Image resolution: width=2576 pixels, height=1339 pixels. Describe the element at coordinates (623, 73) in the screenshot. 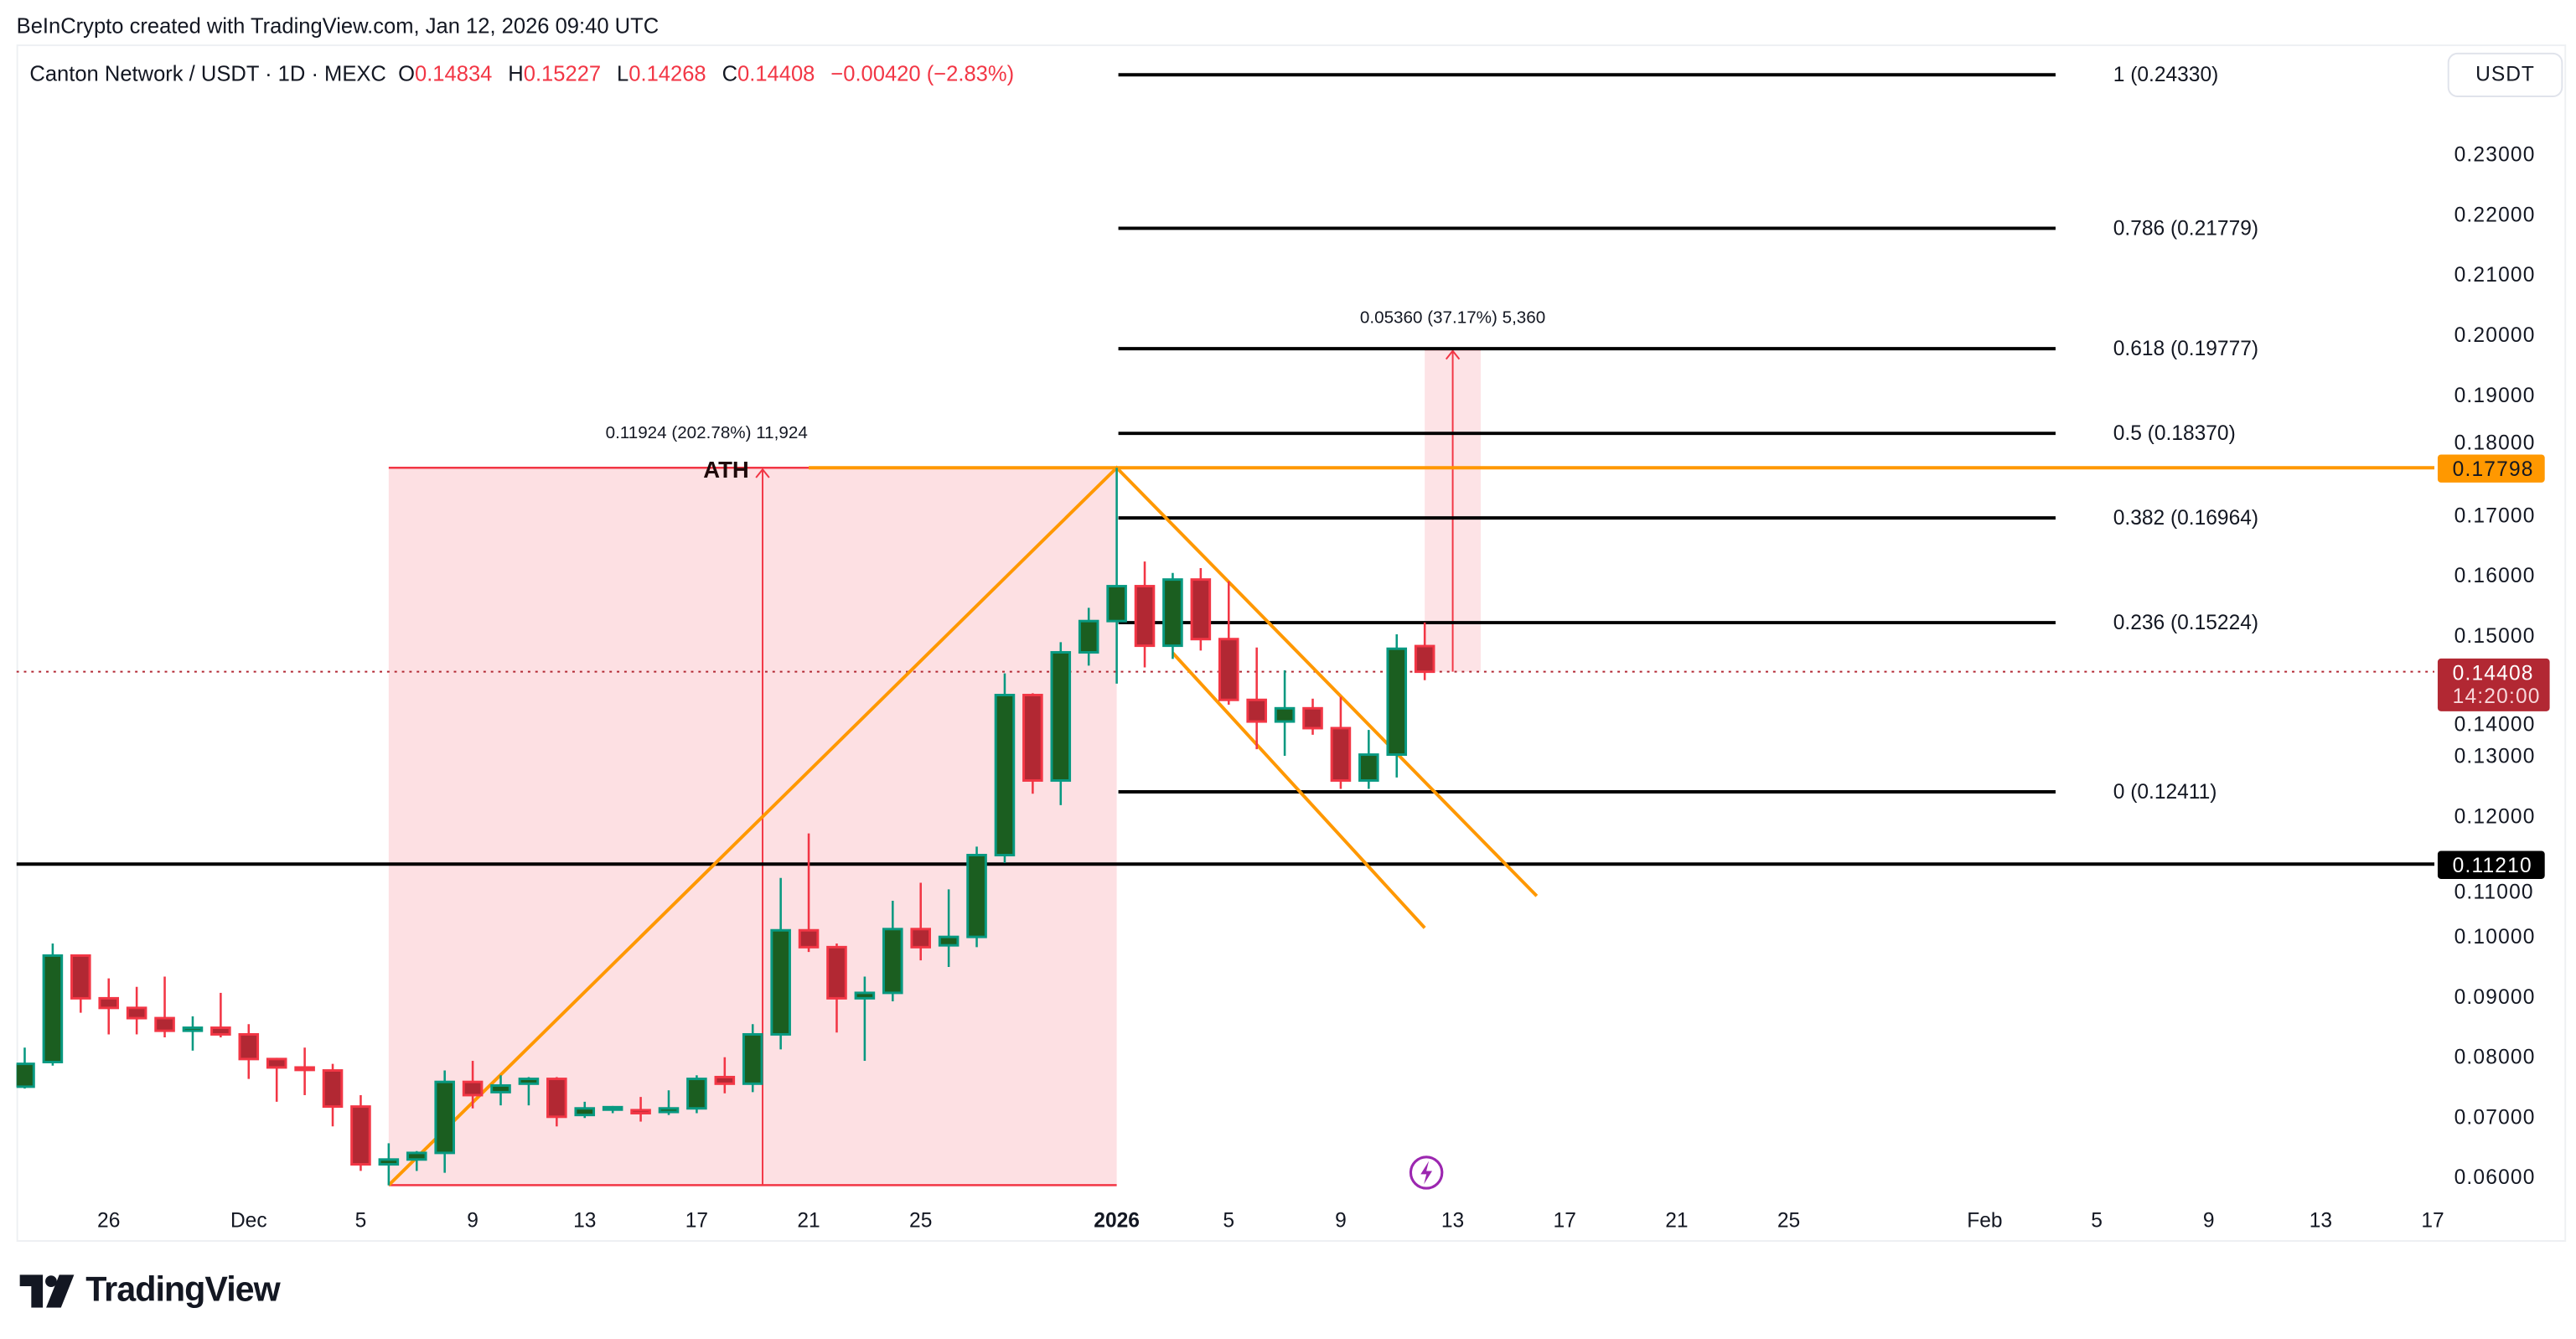

I see `low-label: L` at that location.